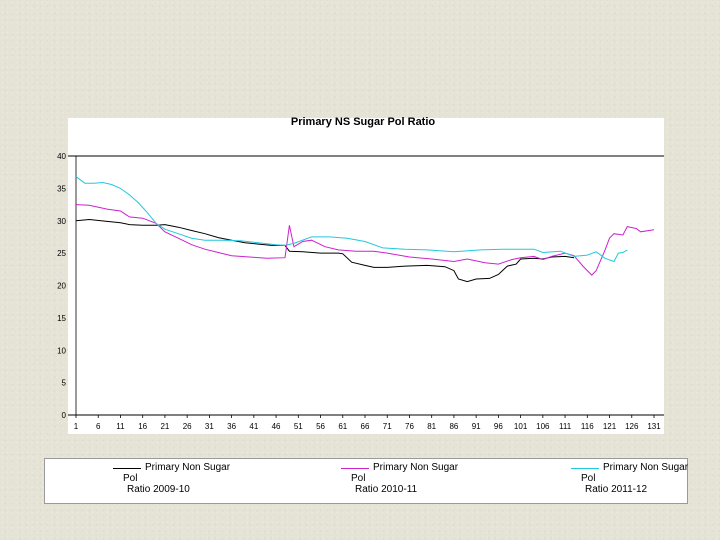 The image size is (720, 540). Describe the element at coordinates (253, 426) in the screenshot. I see `x-tick-label: 41` at that location.